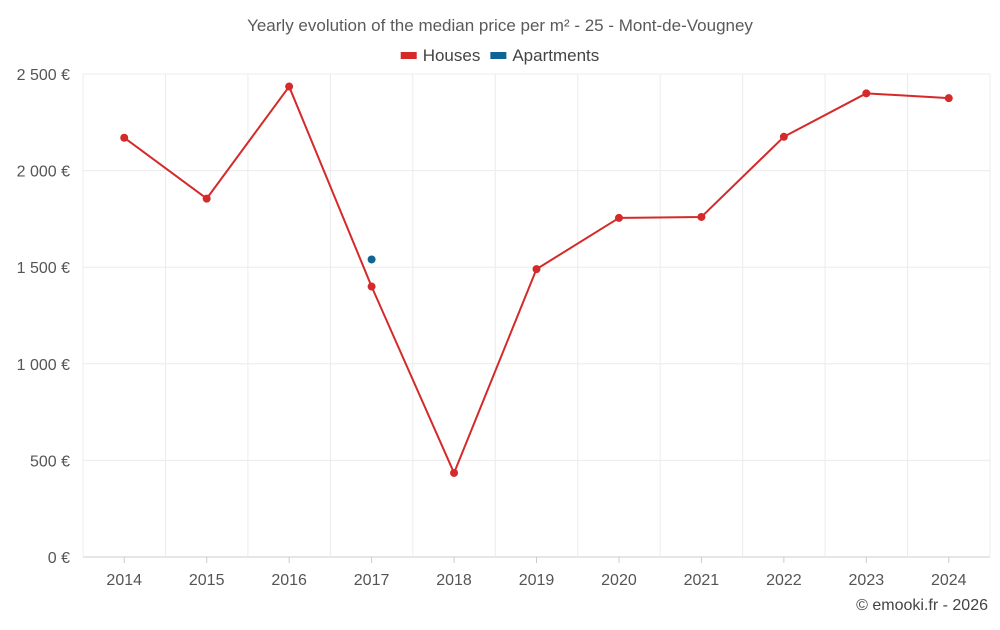  What do you see at coordinates (43, 317) in the screenshot?
I see `y-axis: 0 € 500 € 1 000 € 1 500 € 2 000 € 2 500 €` at bounding box center [43, 317].